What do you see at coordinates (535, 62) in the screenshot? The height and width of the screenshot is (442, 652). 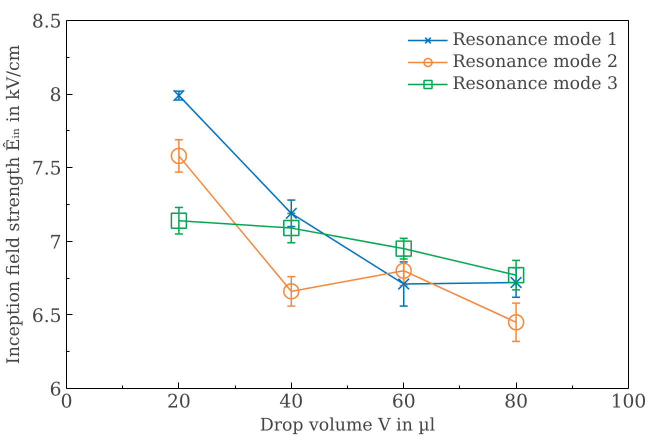 I see `legend-label: Resonance mode 2` at bounding box center [535, 62].